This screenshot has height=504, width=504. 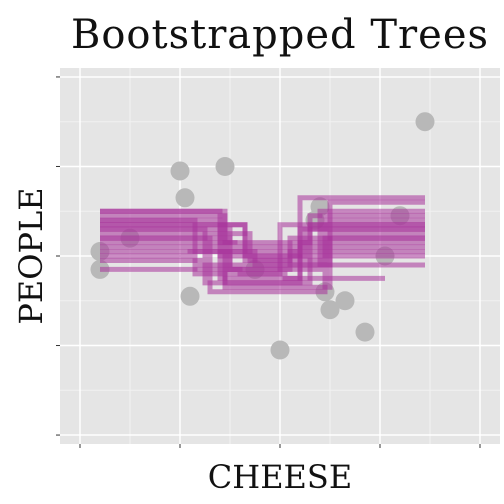 I want to click on y-axis-label: PEOPLE, so click(x=31, y=255).